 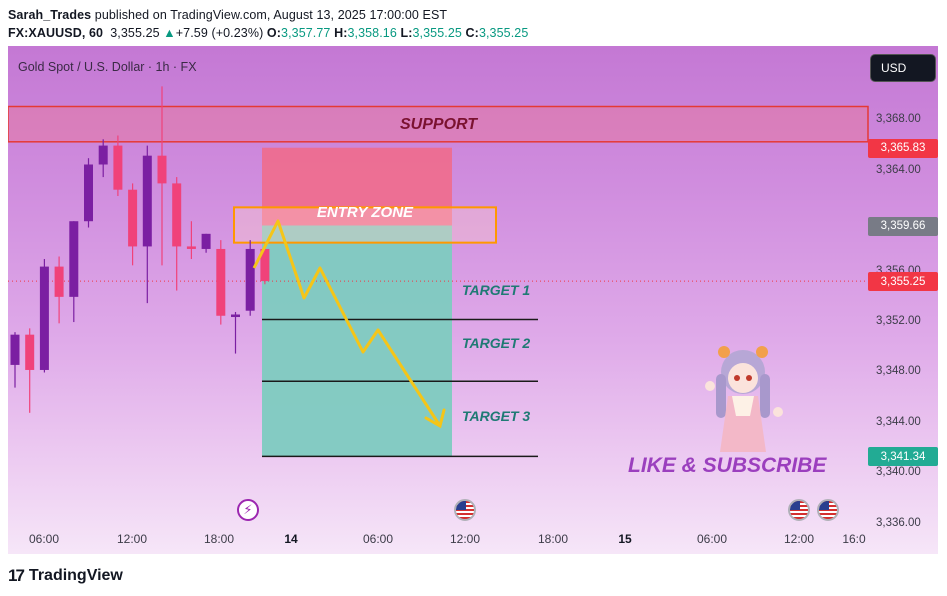 What do you see at coordinates (435, 418) in the screenshot?
I see `arrow-head-icon` at bounding box center [435, 418].